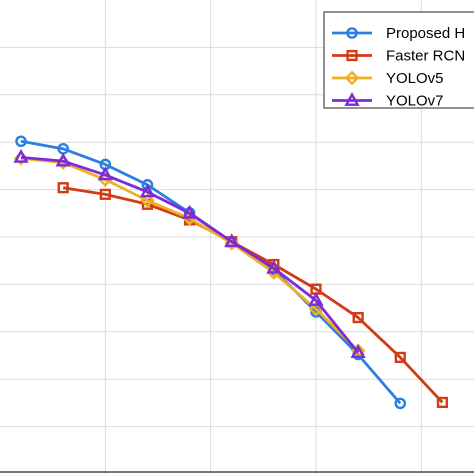 Image resolution: width=474 pixels, height=474 pixels. Describe the element at coordinates (415, 78) in the screenshot. I see `legend-label-yolov5: YOLOv5` at that location.